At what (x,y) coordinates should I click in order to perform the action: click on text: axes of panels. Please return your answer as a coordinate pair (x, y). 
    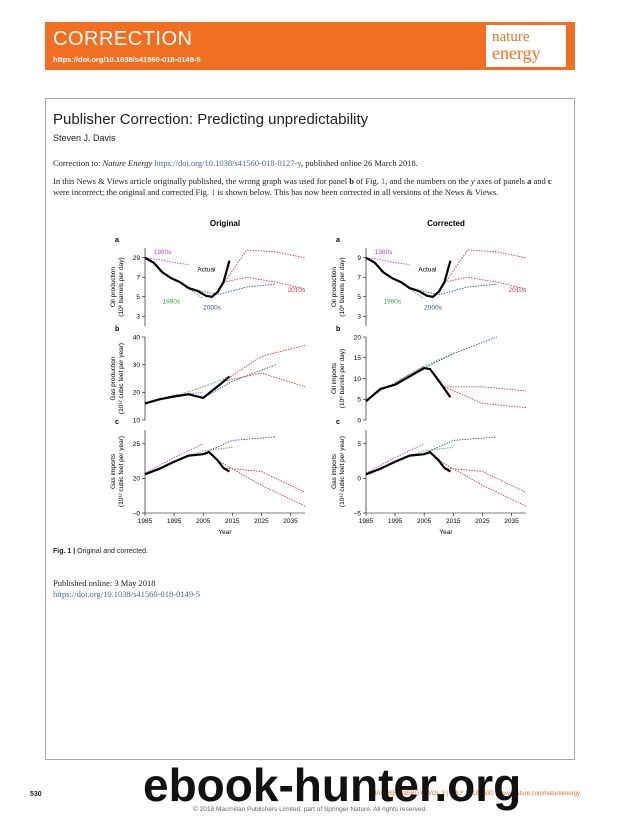
    Looking at the image, I should click on (501, 181).